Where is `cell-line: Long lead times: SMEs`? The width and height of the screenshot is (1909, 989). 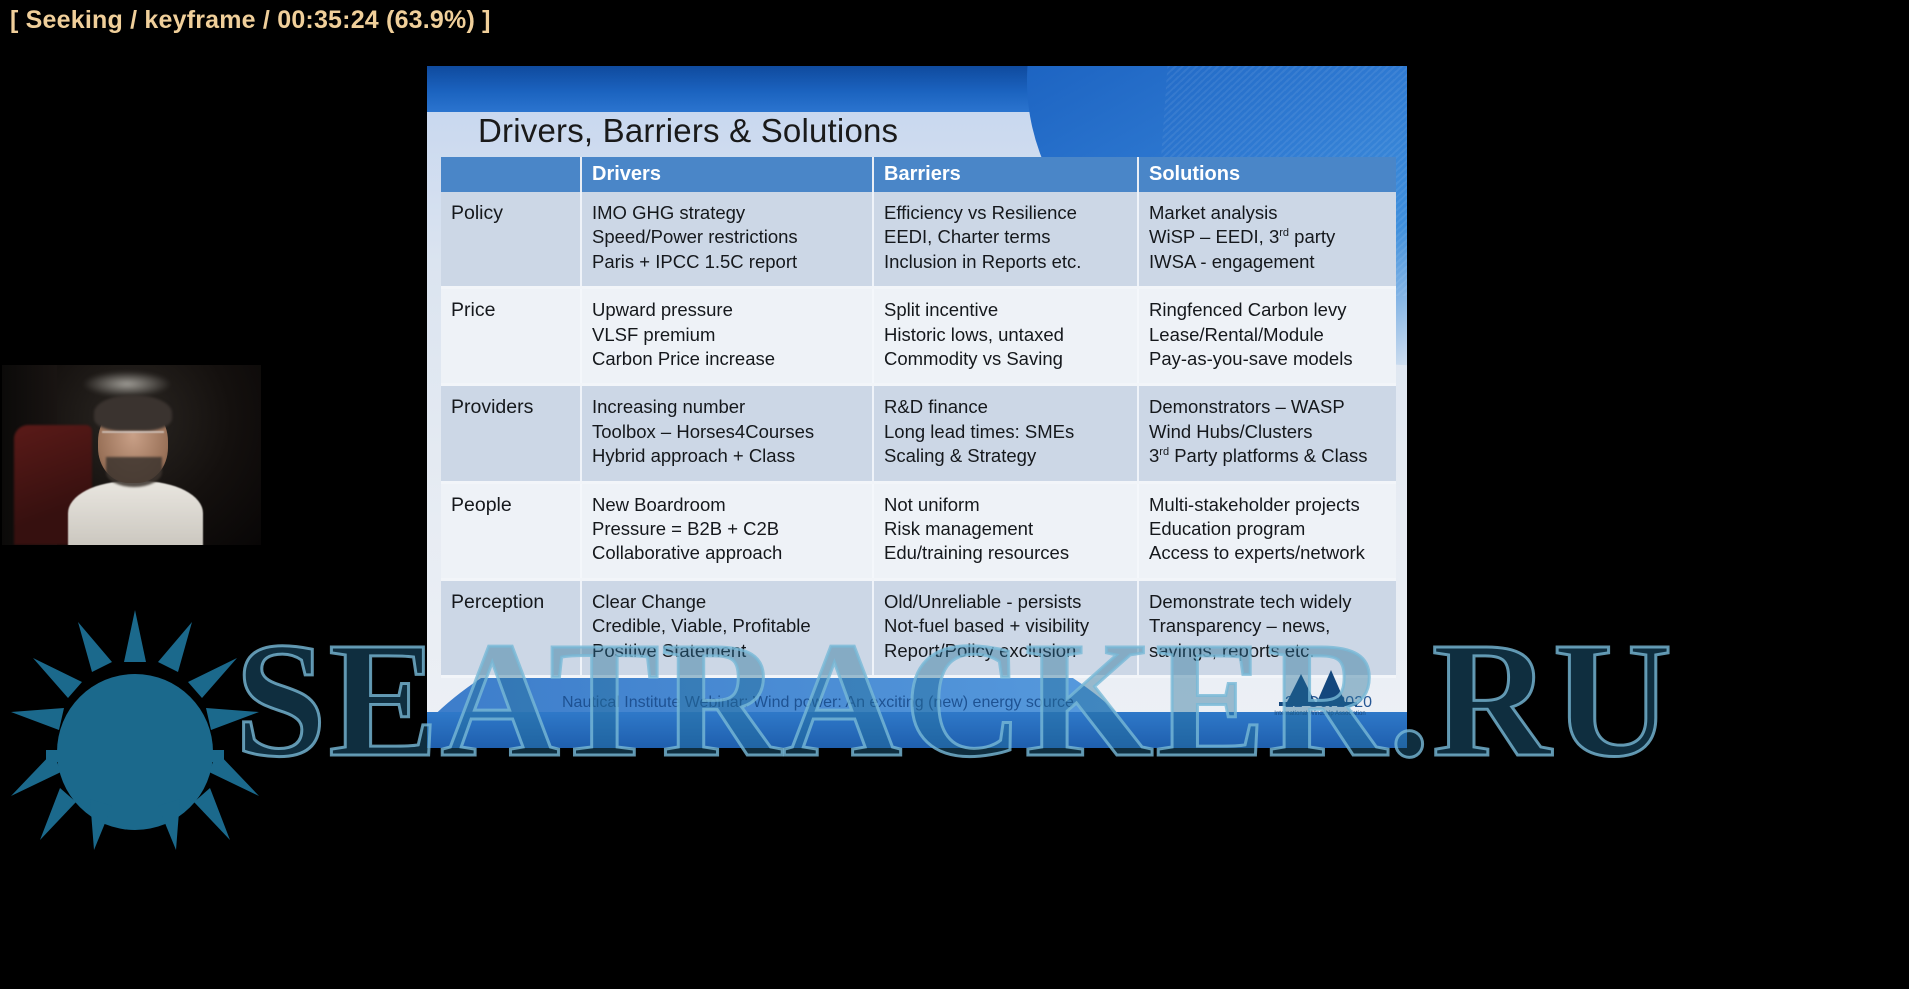 cell-line: Long lead times: SMEs is located at coordinates (979, 431).